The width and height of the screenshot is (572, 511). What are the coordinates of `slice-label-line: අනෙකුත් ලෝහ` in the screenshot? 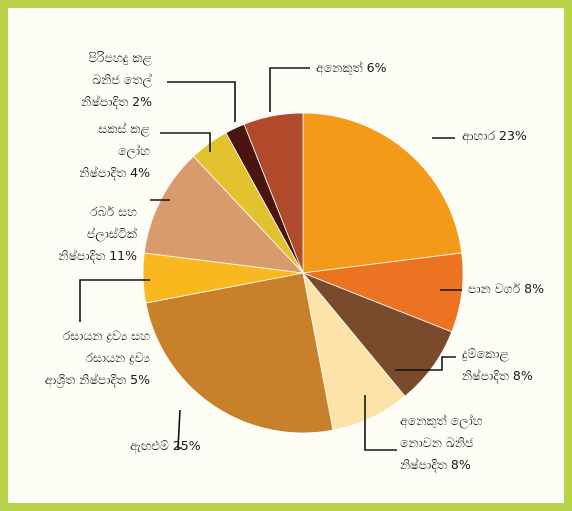 It's located at (441, 421).